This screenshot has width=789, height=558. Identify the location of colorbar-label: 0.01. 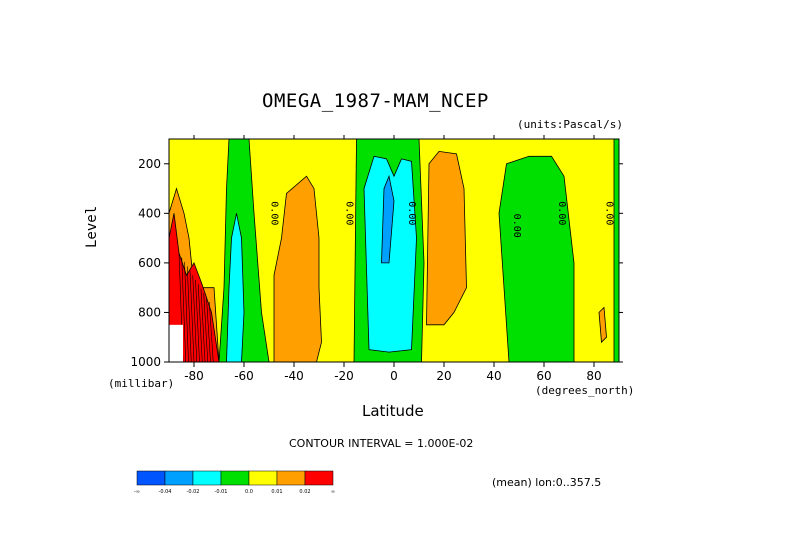
(276, 492).